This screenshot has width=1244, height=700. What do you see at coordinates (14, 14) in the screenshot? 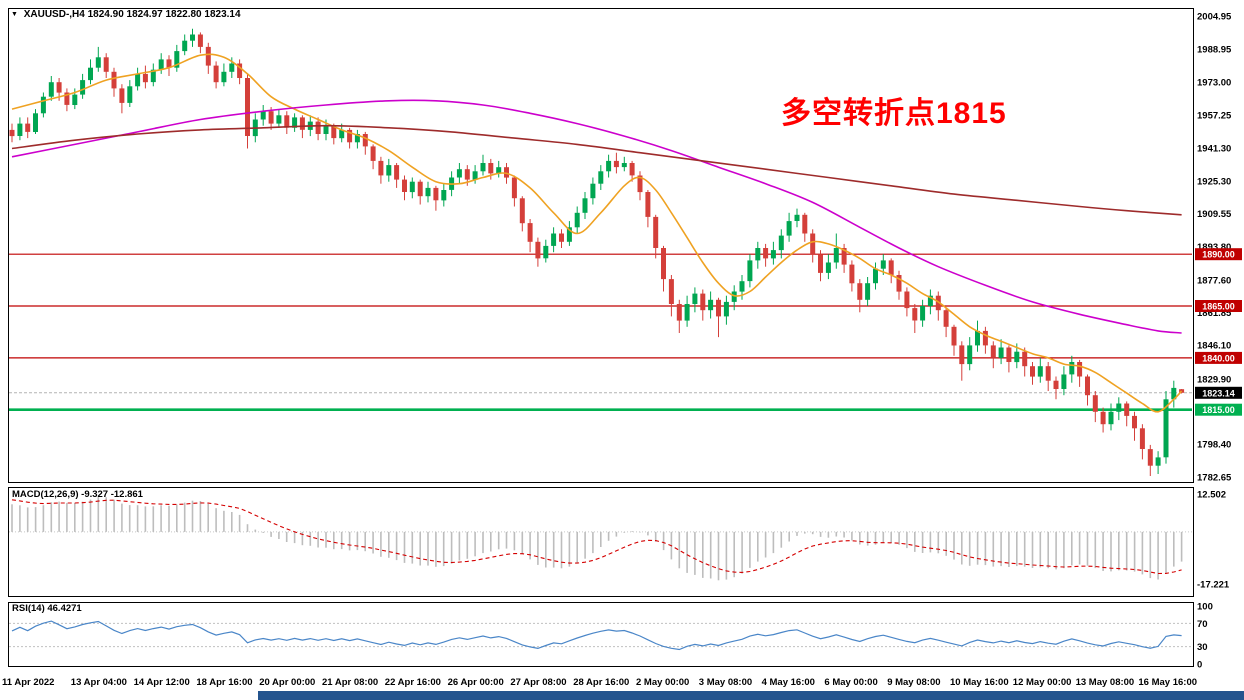
I see `one-click-trading-icon: ▼` at bounding box center [14, 14].